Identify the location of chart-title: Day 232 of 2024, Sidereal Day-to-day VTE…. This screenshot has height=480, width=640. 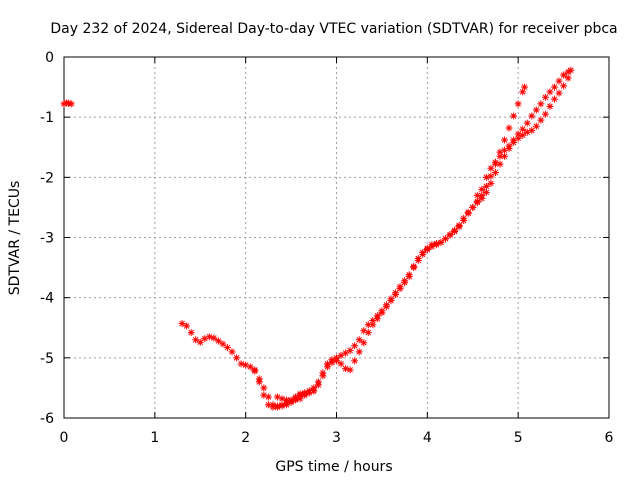
(333, 29).